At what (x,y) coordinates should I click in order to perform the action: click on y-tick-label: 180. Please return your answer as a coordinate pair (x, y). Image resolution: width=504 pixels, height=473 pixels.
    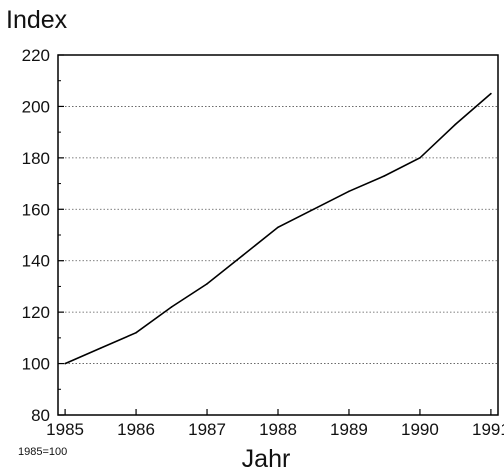
    Looking at the image, I should click on (36, 158).